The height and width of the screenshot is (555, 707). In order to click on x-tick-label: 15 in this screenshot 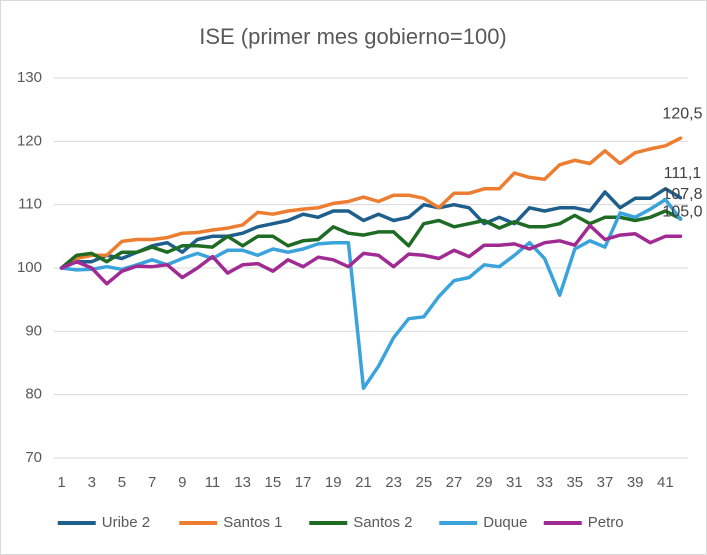, I will do `click(273, 482)`.